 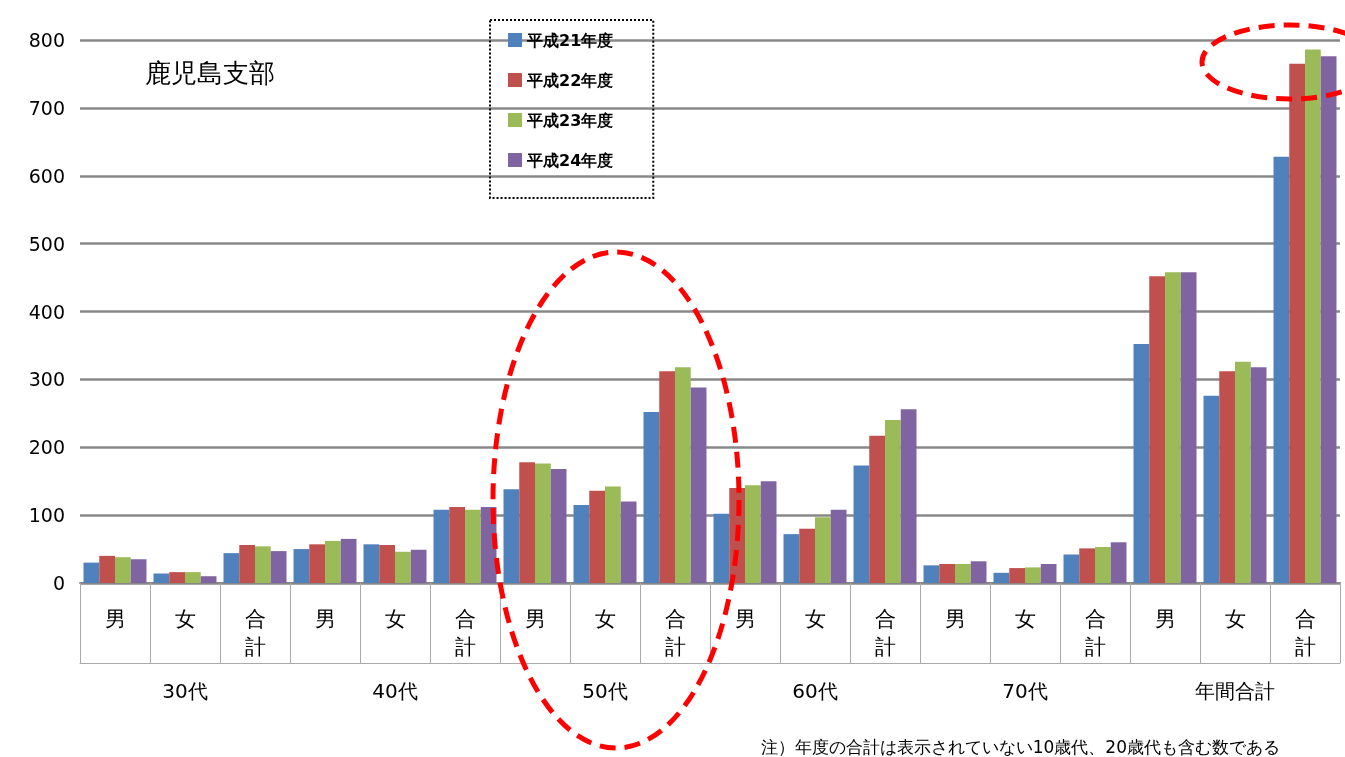 What do you see at coordinates (395, 691) in the screenshot?
I see `text: 40代` at bounding box center [395, 691].